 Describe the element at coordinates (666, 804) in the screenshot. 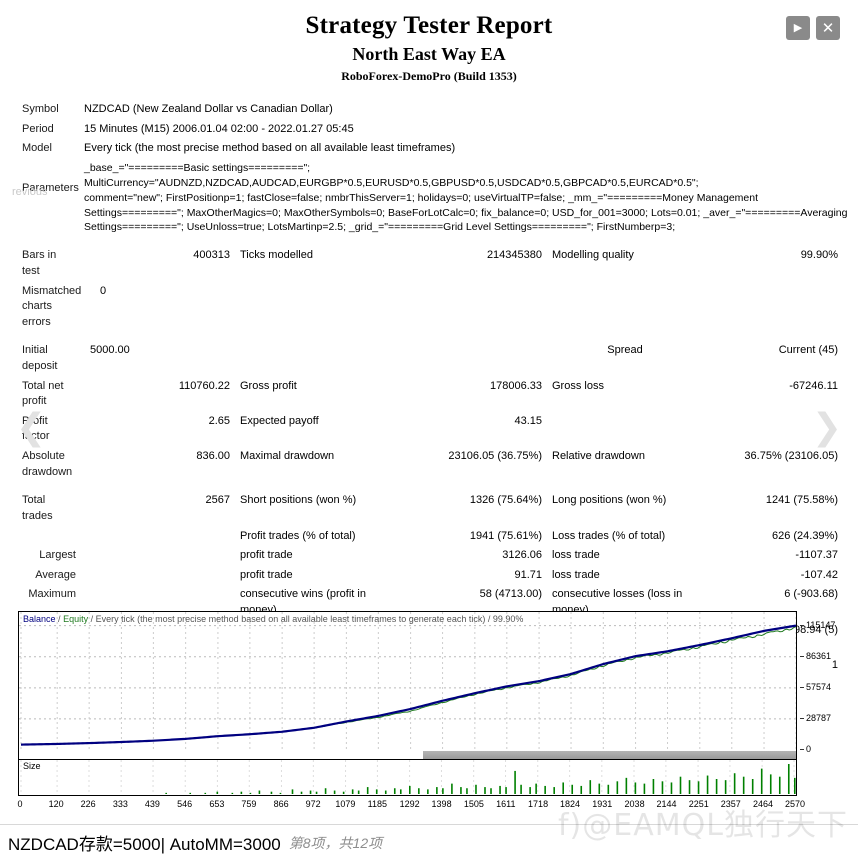

I see `x-tick-label: 2144` at that location.